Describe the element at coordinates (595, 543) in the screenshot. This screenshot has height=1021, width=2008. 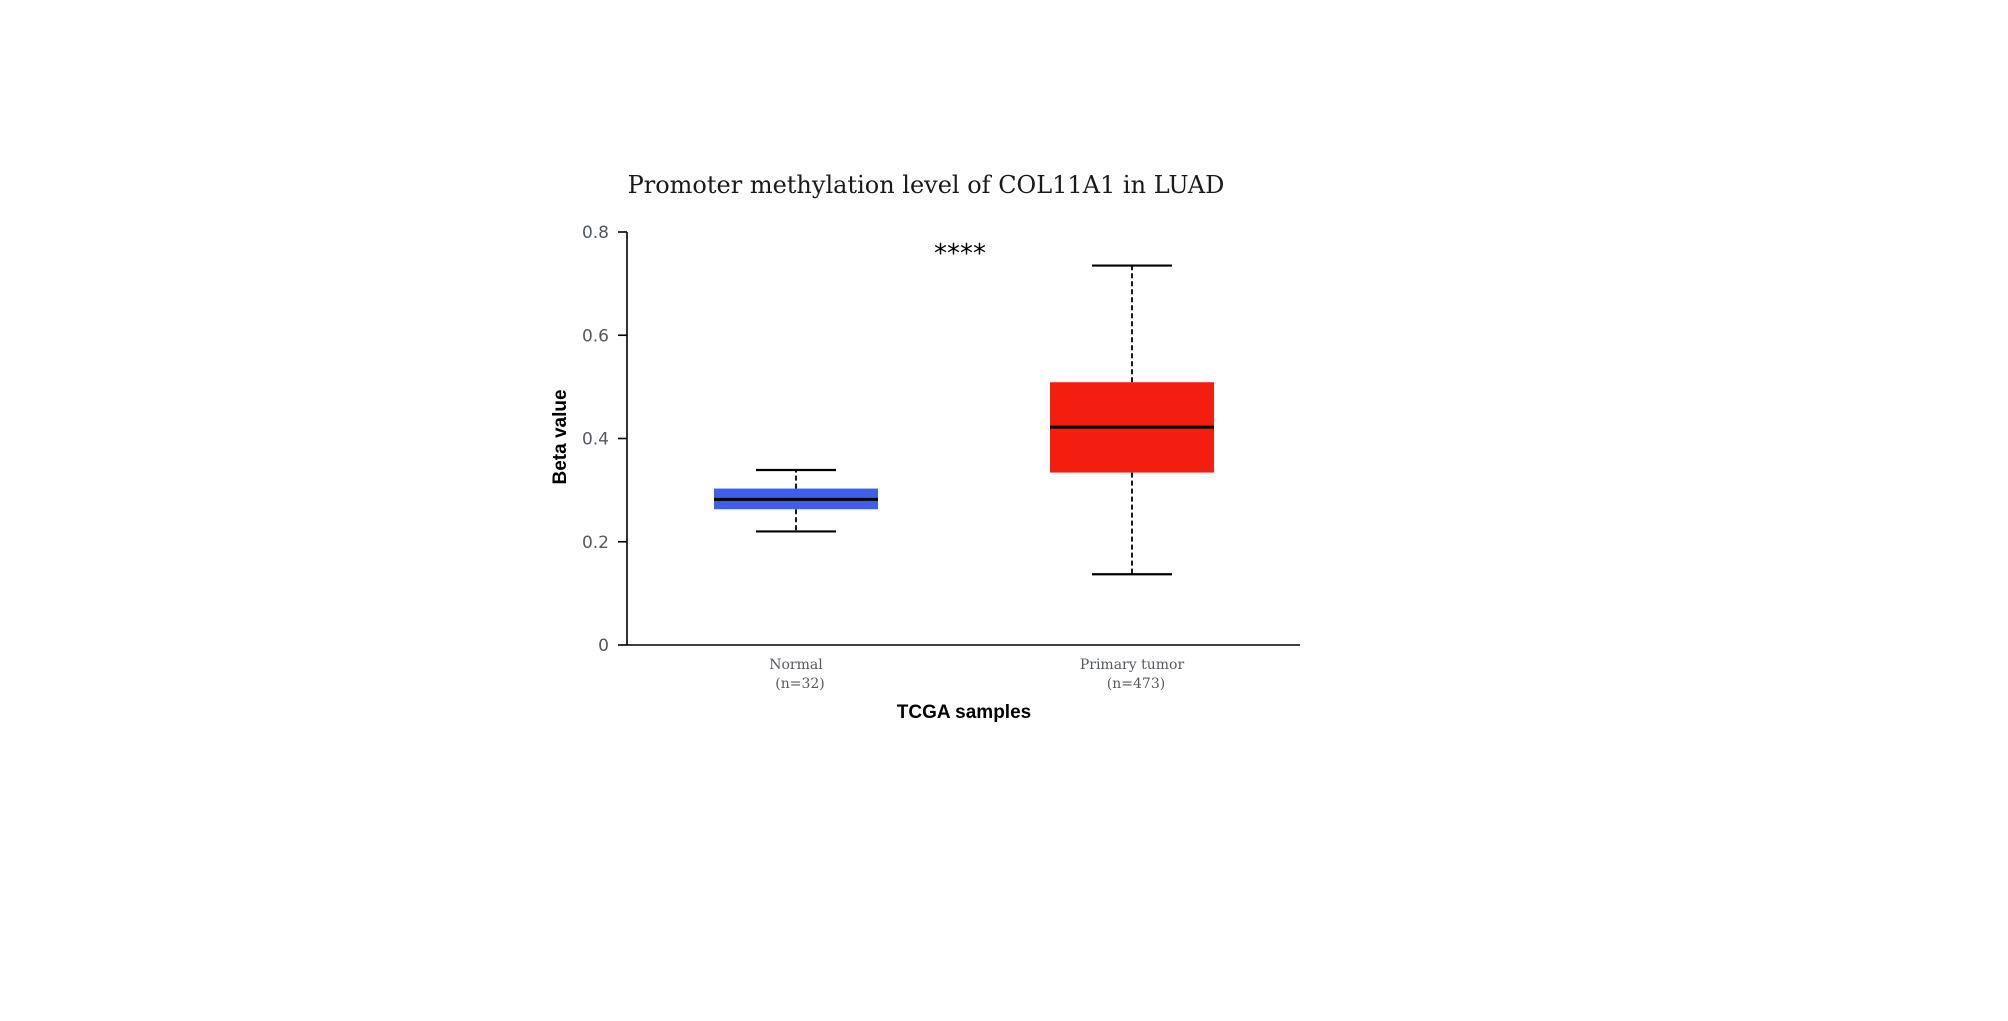
I see `y-tick-label: 0.2` at that location.